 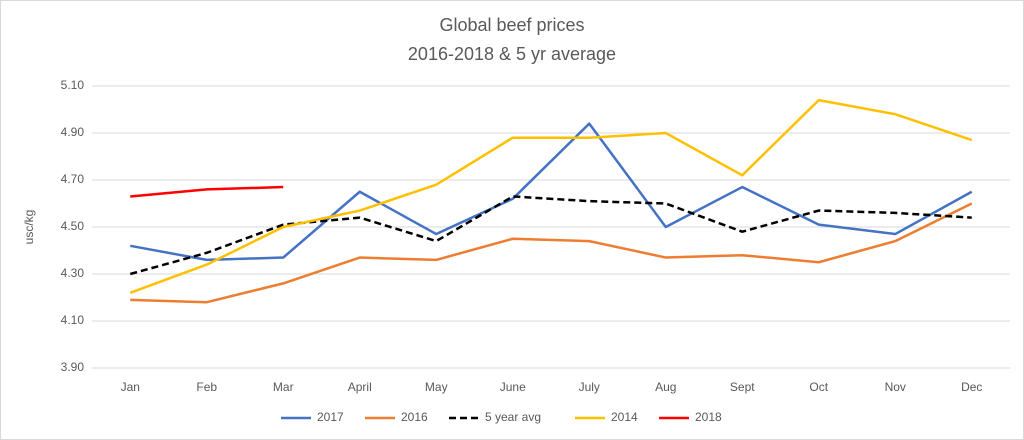 What do you see at coordinates (73, 320) in the screenshot?
I see `y-tick-label: 4.10` at bounding box center [73, 320].